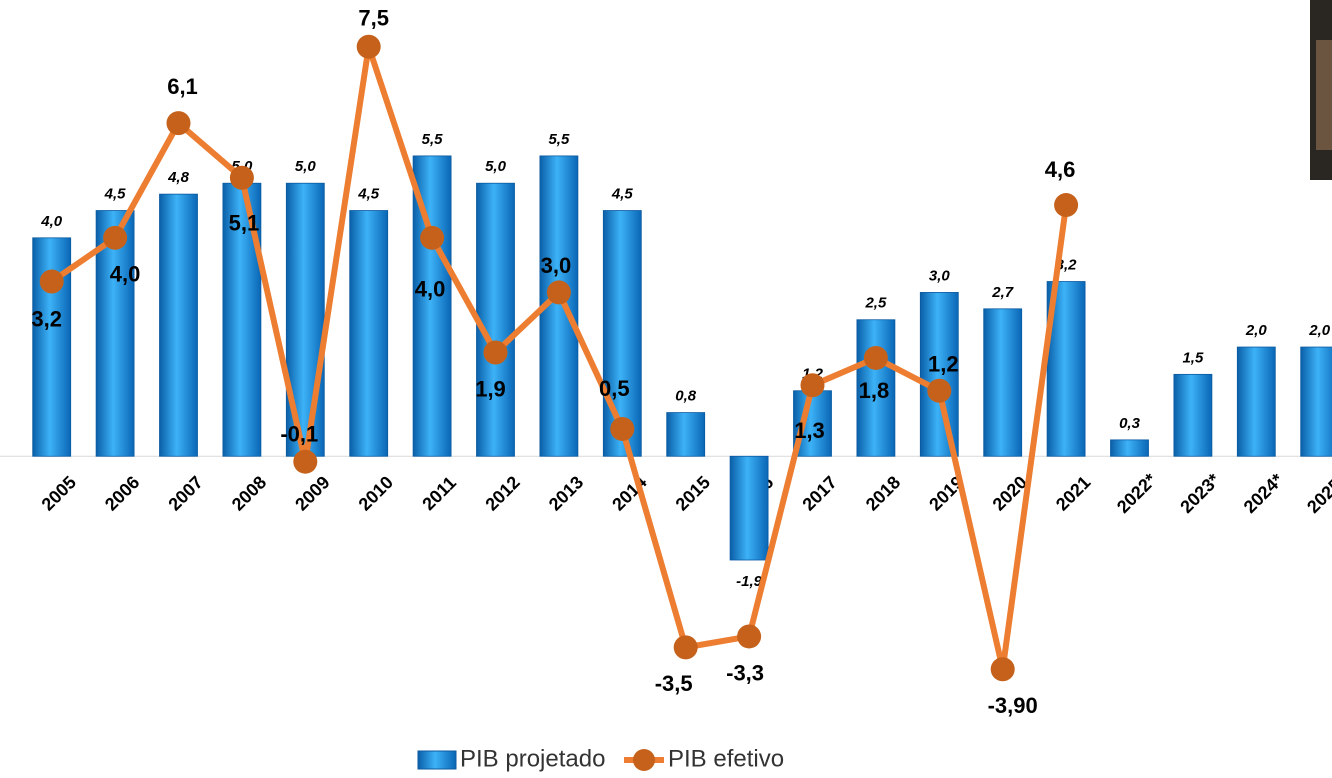 The width and height of the screenshot is (1332, 778). I want to click on line-label: 6,1, so click(182, 86).